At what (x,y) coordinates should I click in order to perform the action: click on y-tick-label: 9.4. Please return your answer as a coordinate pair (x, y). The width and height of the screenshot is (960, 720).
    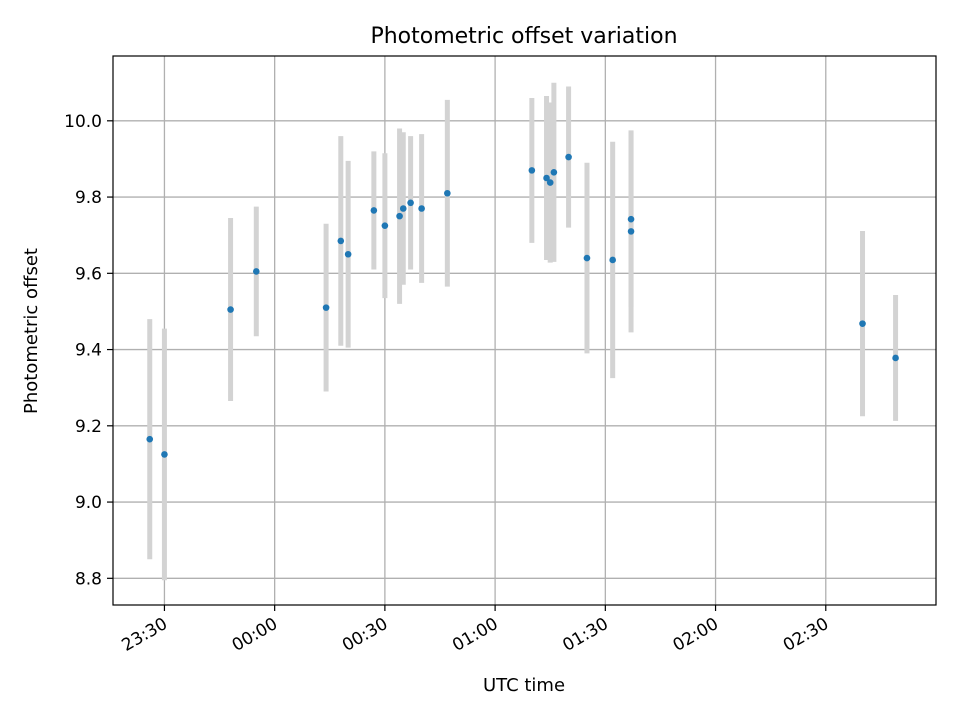
    Looking at the image, I should click on (88, 351).